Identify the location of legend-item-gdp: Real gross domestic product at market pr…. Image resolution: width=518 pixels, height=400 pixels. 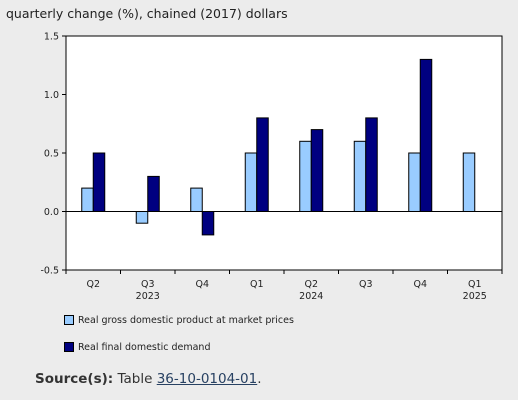
(179, 320).